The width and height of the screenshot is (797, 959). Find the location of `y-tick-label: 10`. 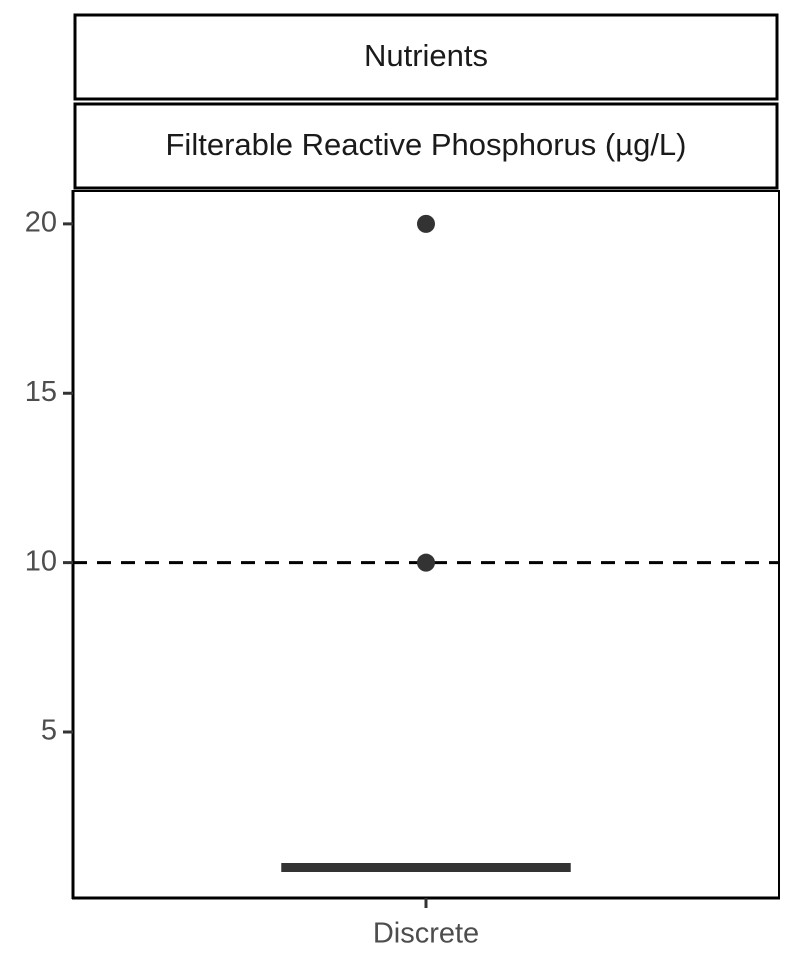

y-tick-label: 10 is located at coordinates (41, 561).